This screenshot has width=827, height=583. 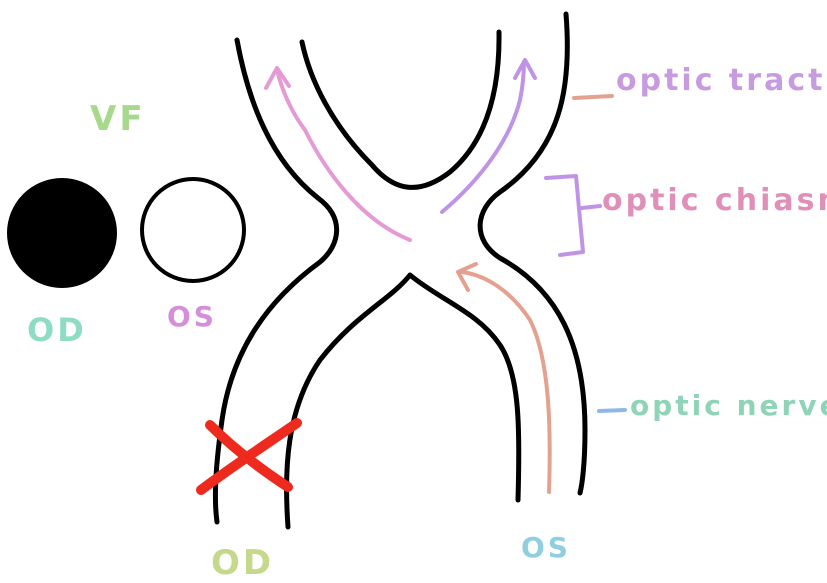 I want to click on optic-nerve-leader, so click(x=612, y=410).